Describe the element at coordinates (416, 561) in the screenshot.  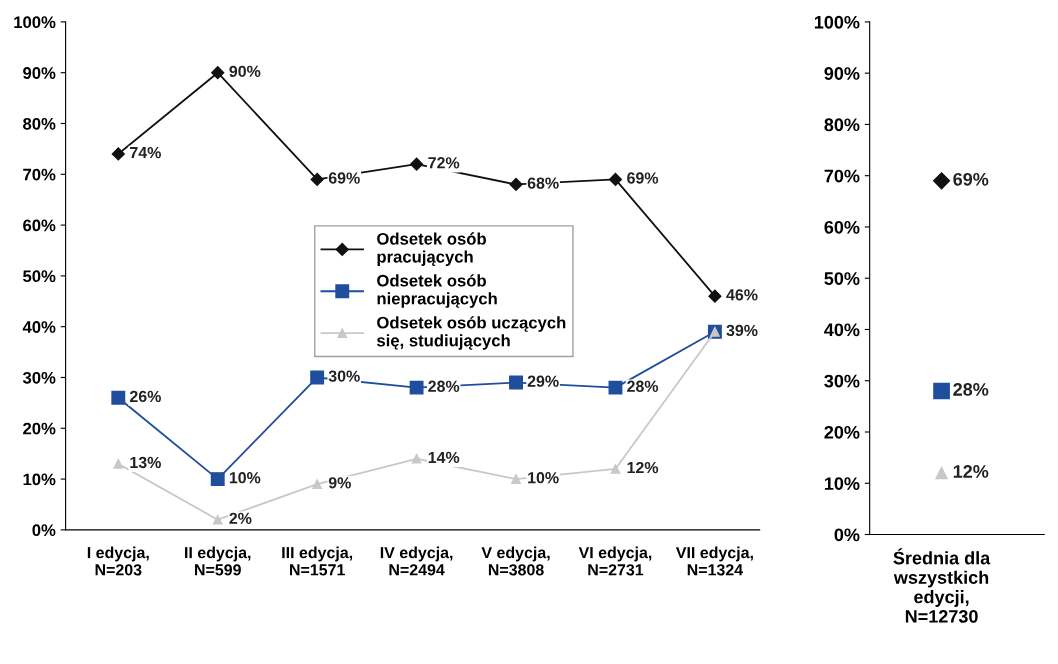
I see `x-tick-label: IV edycja, N=2494` at that location.